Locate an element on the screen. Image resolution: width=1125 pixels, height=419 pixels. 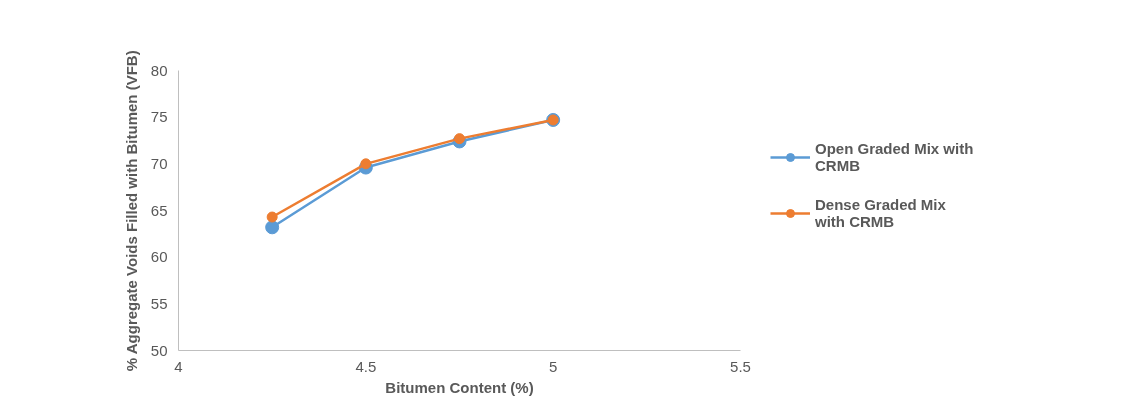
legend-label: Open Graded Mix with CRMB is located at coordinates (894, 157).